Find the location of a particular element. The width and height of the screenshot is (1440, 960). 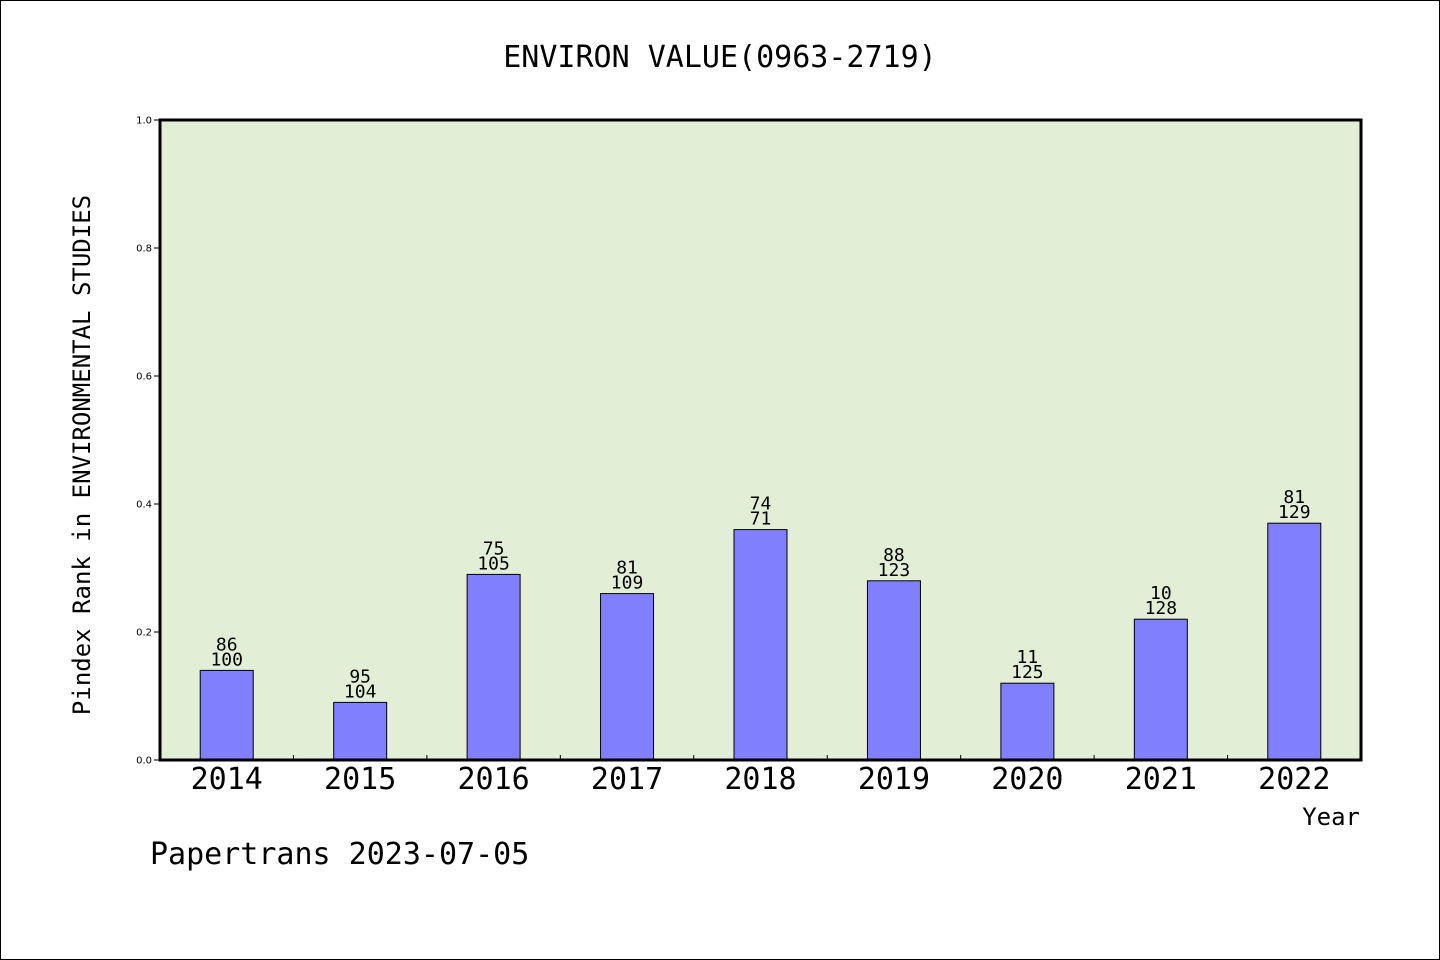

y-tick-label: 1.0 is located at coordinates (144, 121).